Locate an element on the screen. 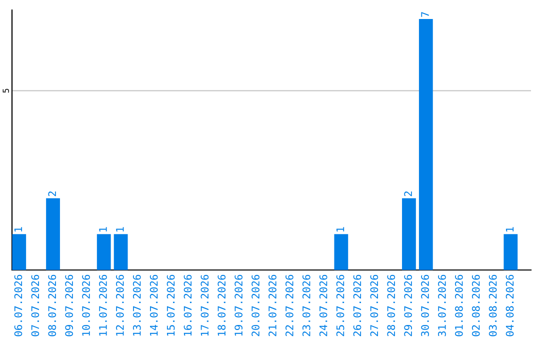 This screenshot has height=340, width=540. x-tick-label: 16.07.2026 is located at coordinates (188, 305).